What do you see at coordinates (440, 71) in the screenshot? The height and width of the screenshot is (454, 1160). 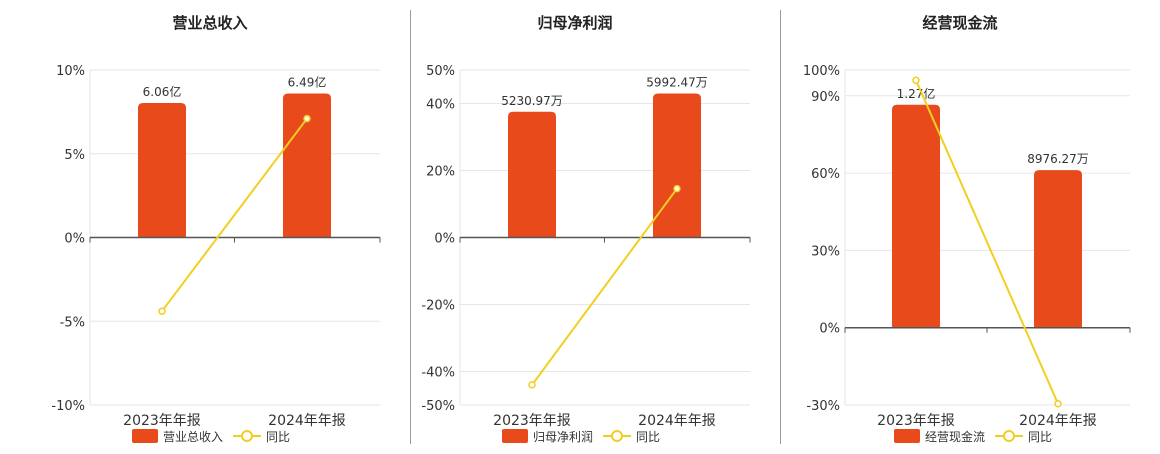 I see `y-tick-label: 50%` at bounding box center [440, 71].